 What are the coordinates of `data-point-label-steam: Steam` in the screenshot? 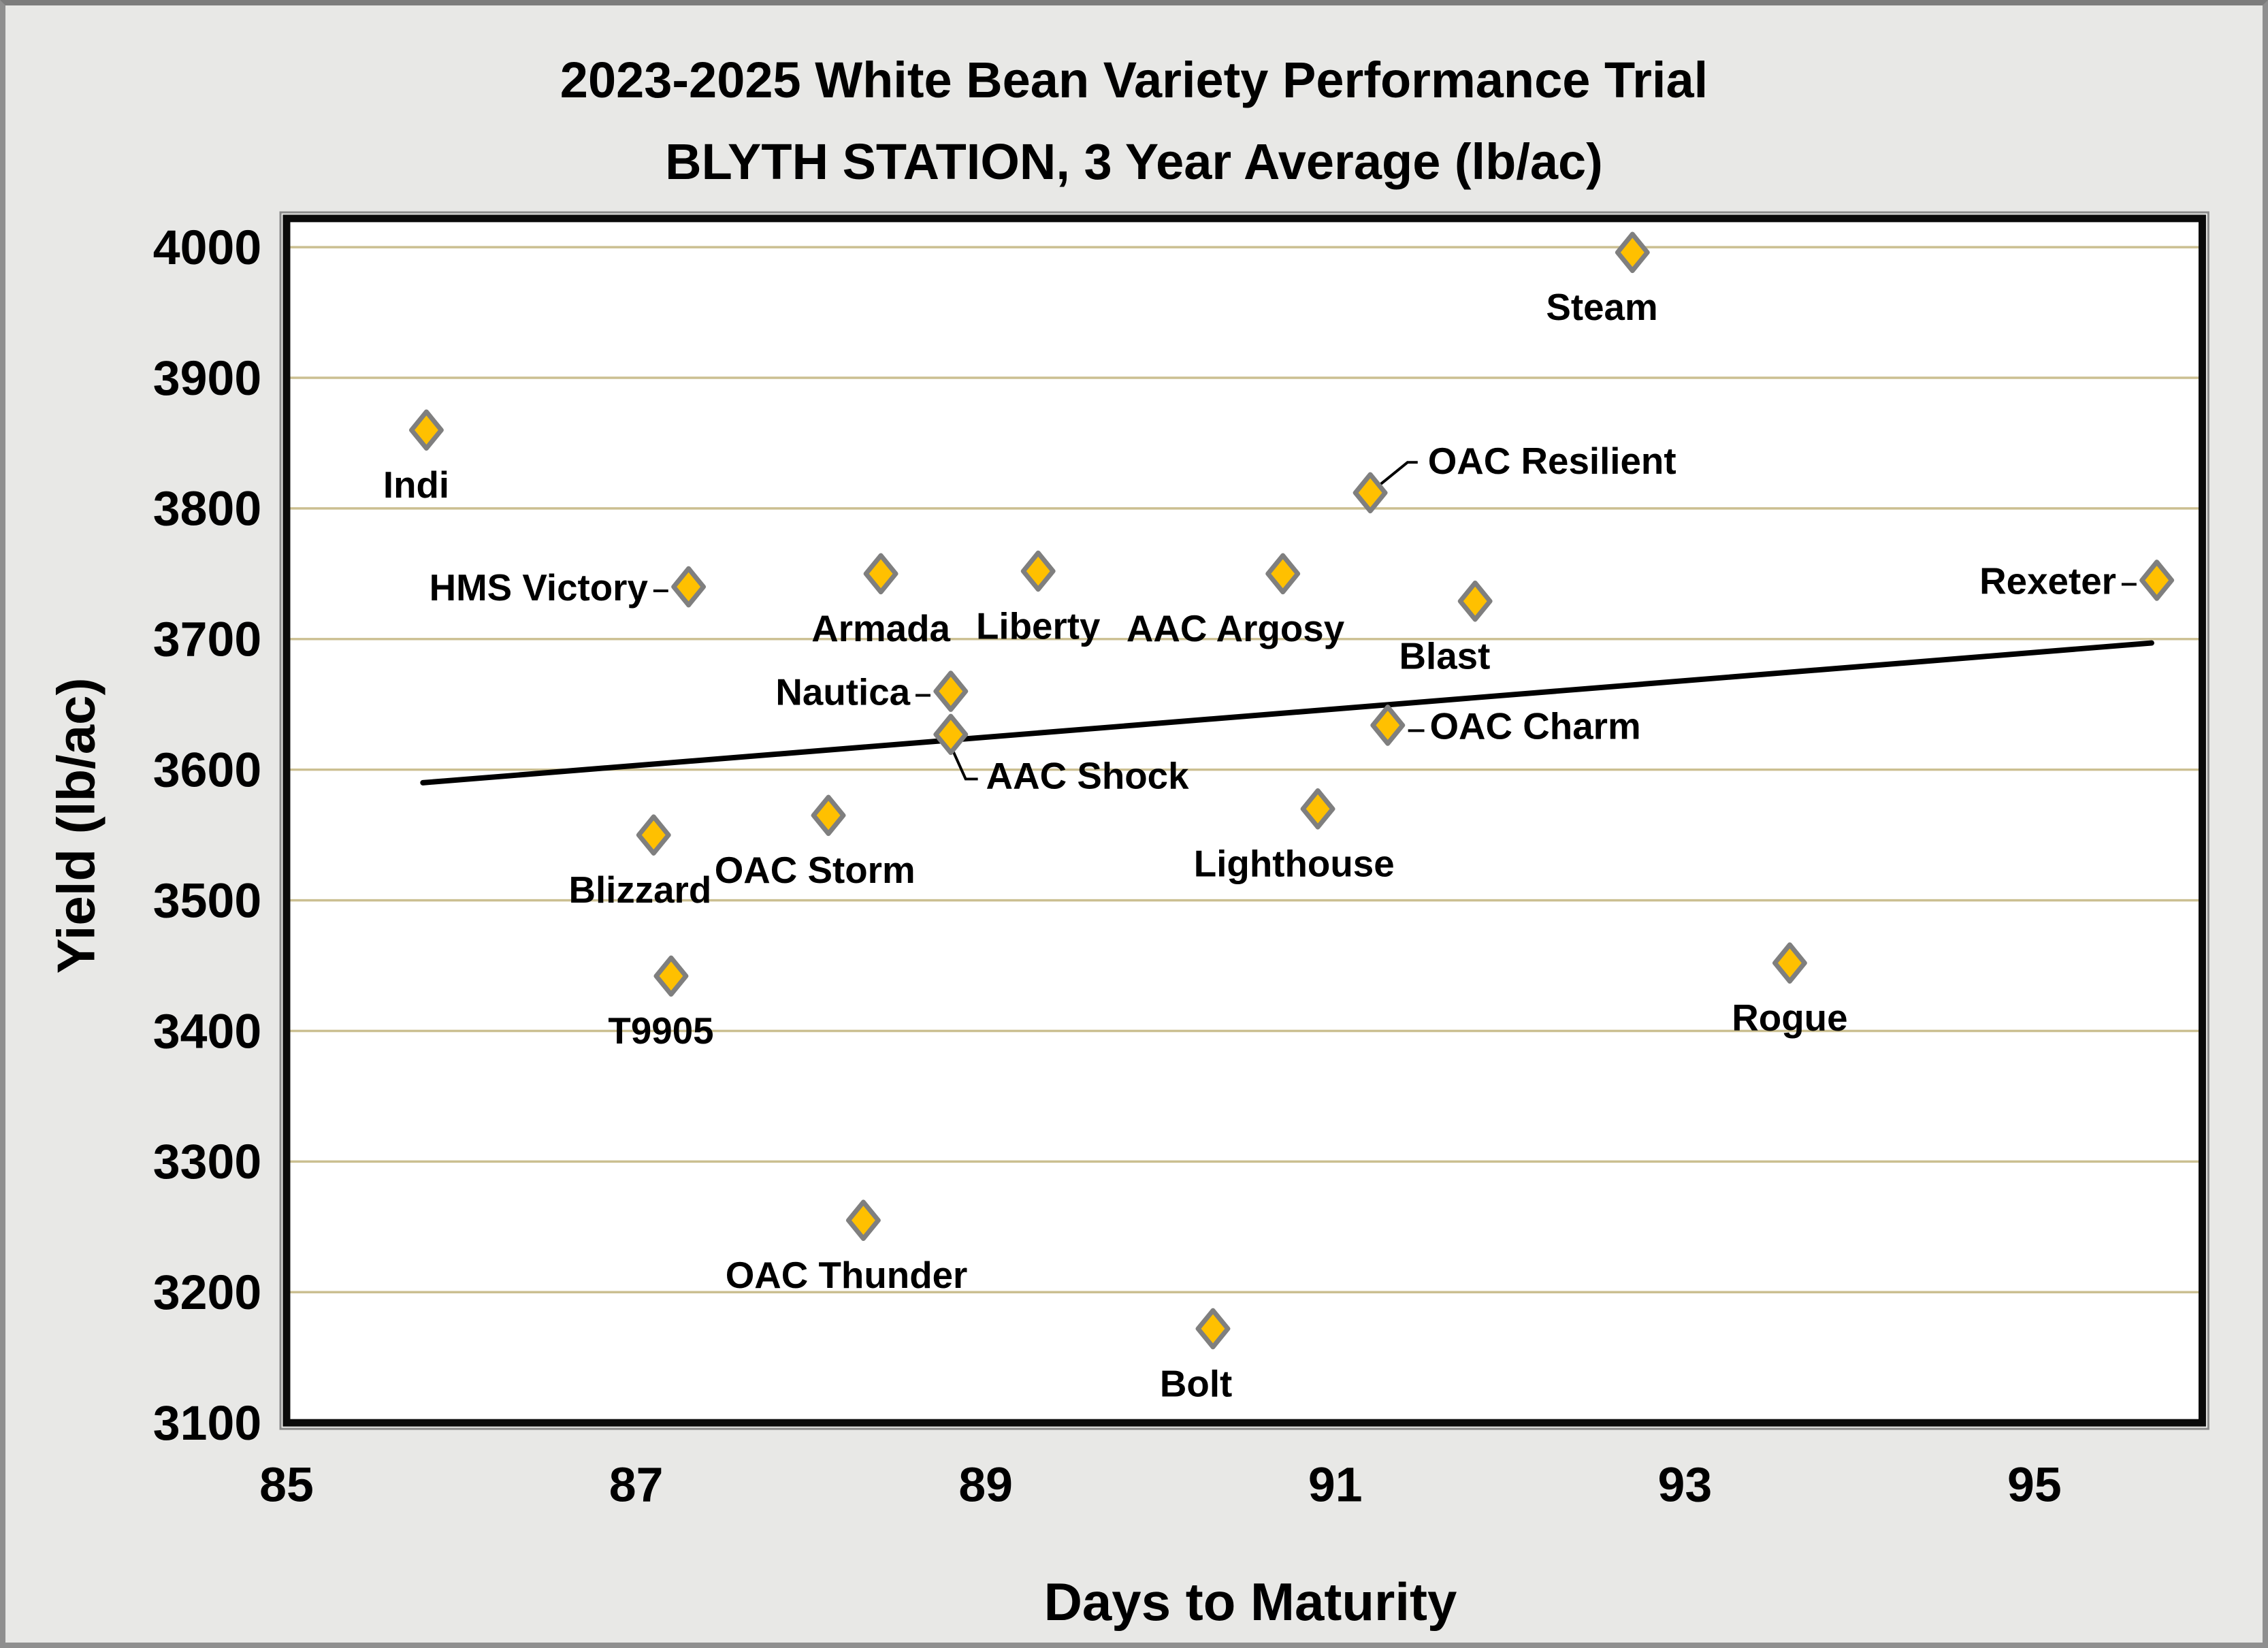 It's located at (1601, 307).